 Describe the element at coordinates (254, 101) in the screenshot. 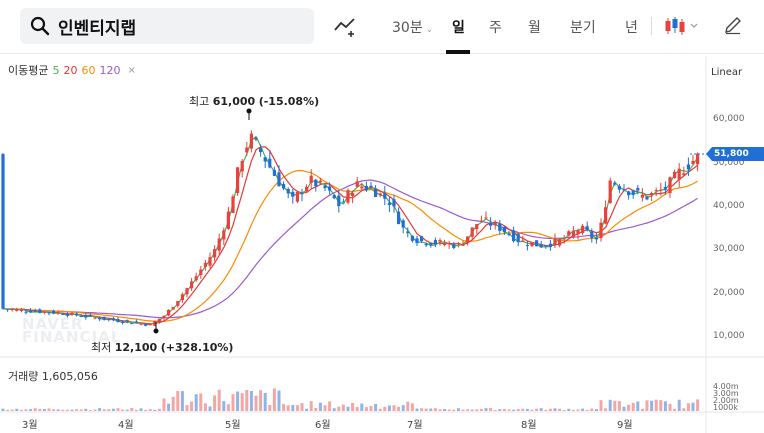

I see `high-annotation: 최고 61,000 (-15.08%)` at that location.